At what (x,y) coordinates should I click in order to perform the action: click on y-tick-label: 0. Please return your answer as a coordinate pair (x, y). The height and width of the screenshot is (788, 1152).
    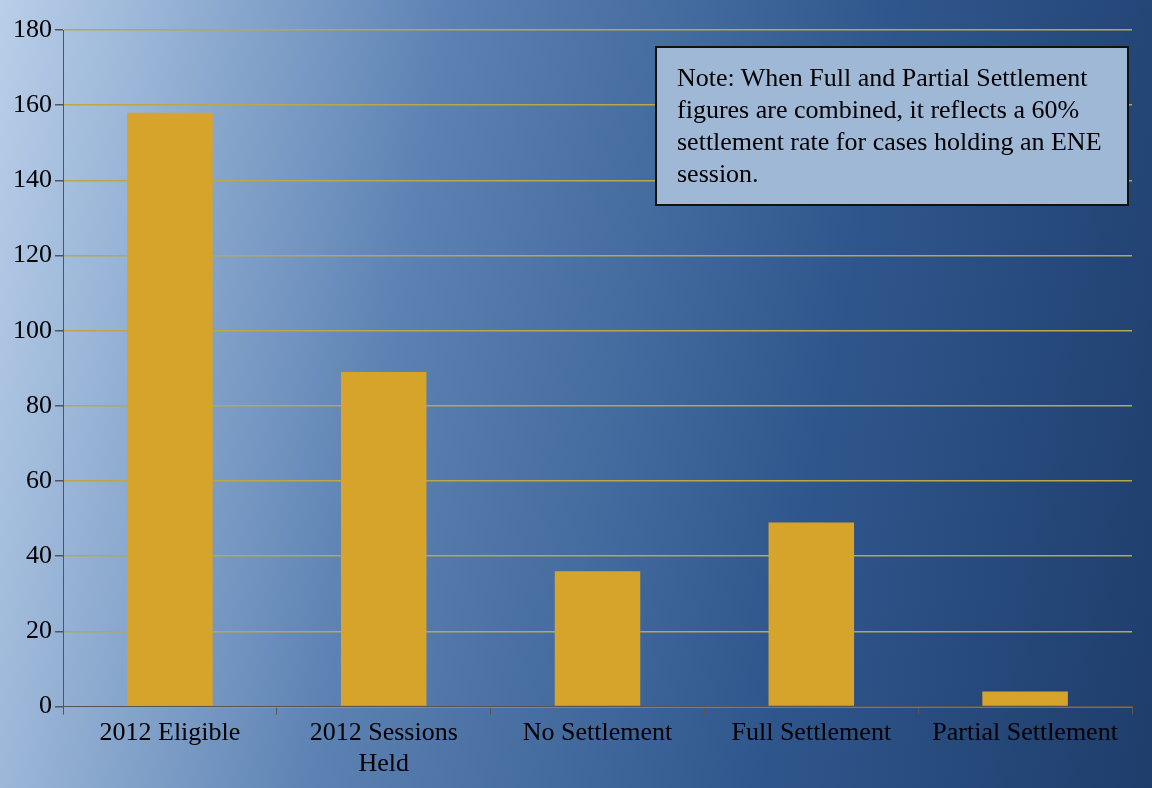
    Looking at the image, I should click on (45, 705).